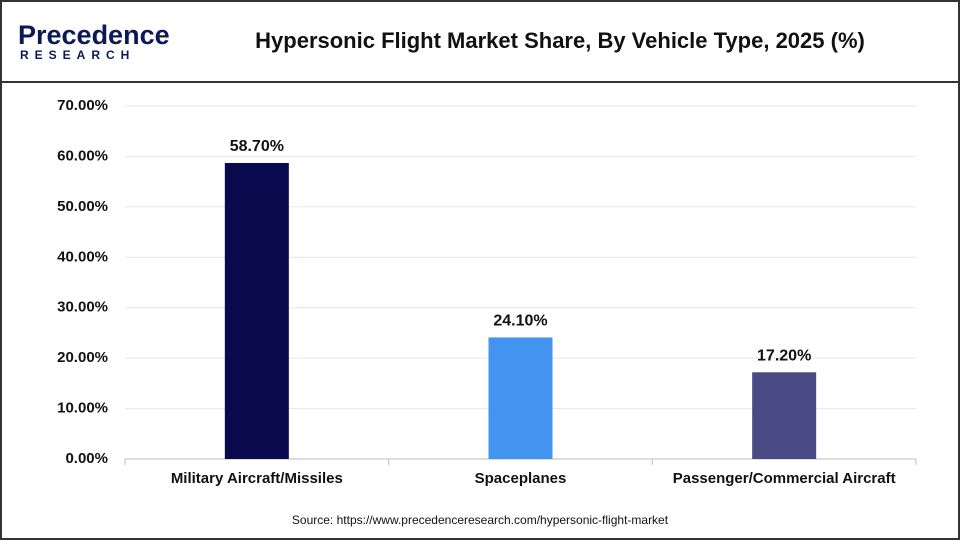 Image resolution: width=960 pixels, height=540 pixels. What do you see at coordinates (784, 355) in the screenshot?
I see `value-label: 17.20%` at bounding box center [784, 355].